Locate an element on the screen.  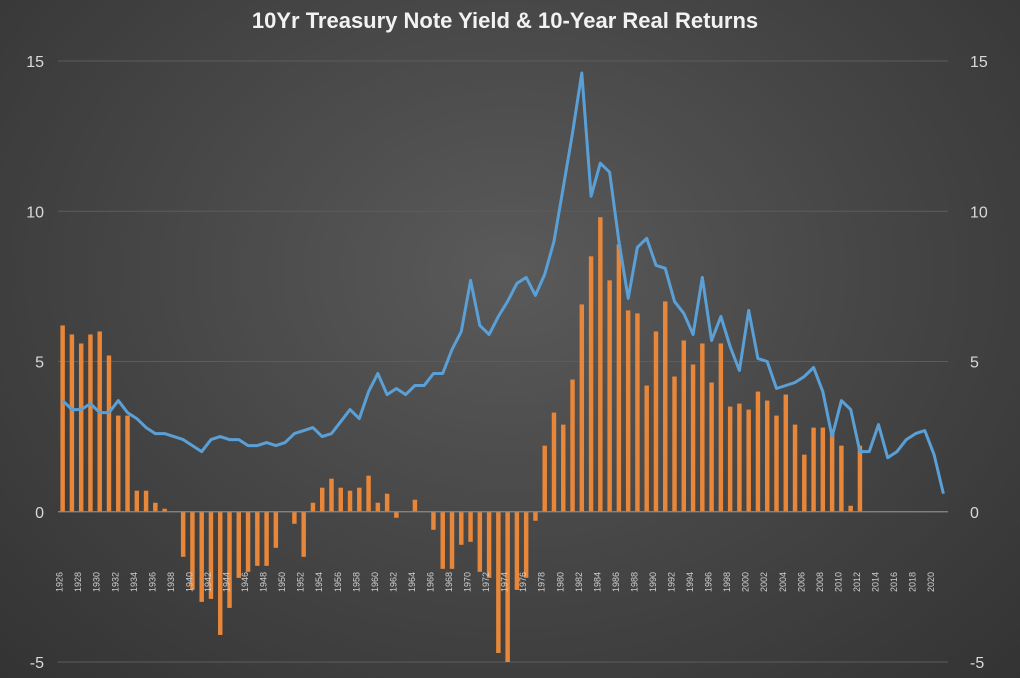
x-tick-label: 1964 is located at coordinates (412, 582).